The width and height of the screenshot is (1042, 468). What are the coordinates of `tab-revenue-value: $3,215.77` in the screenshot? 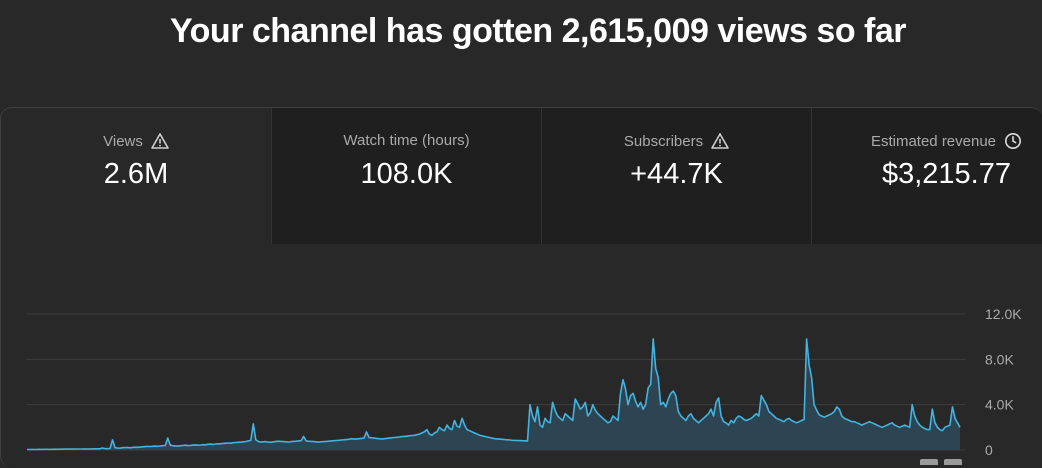 It's located at (946, 174).